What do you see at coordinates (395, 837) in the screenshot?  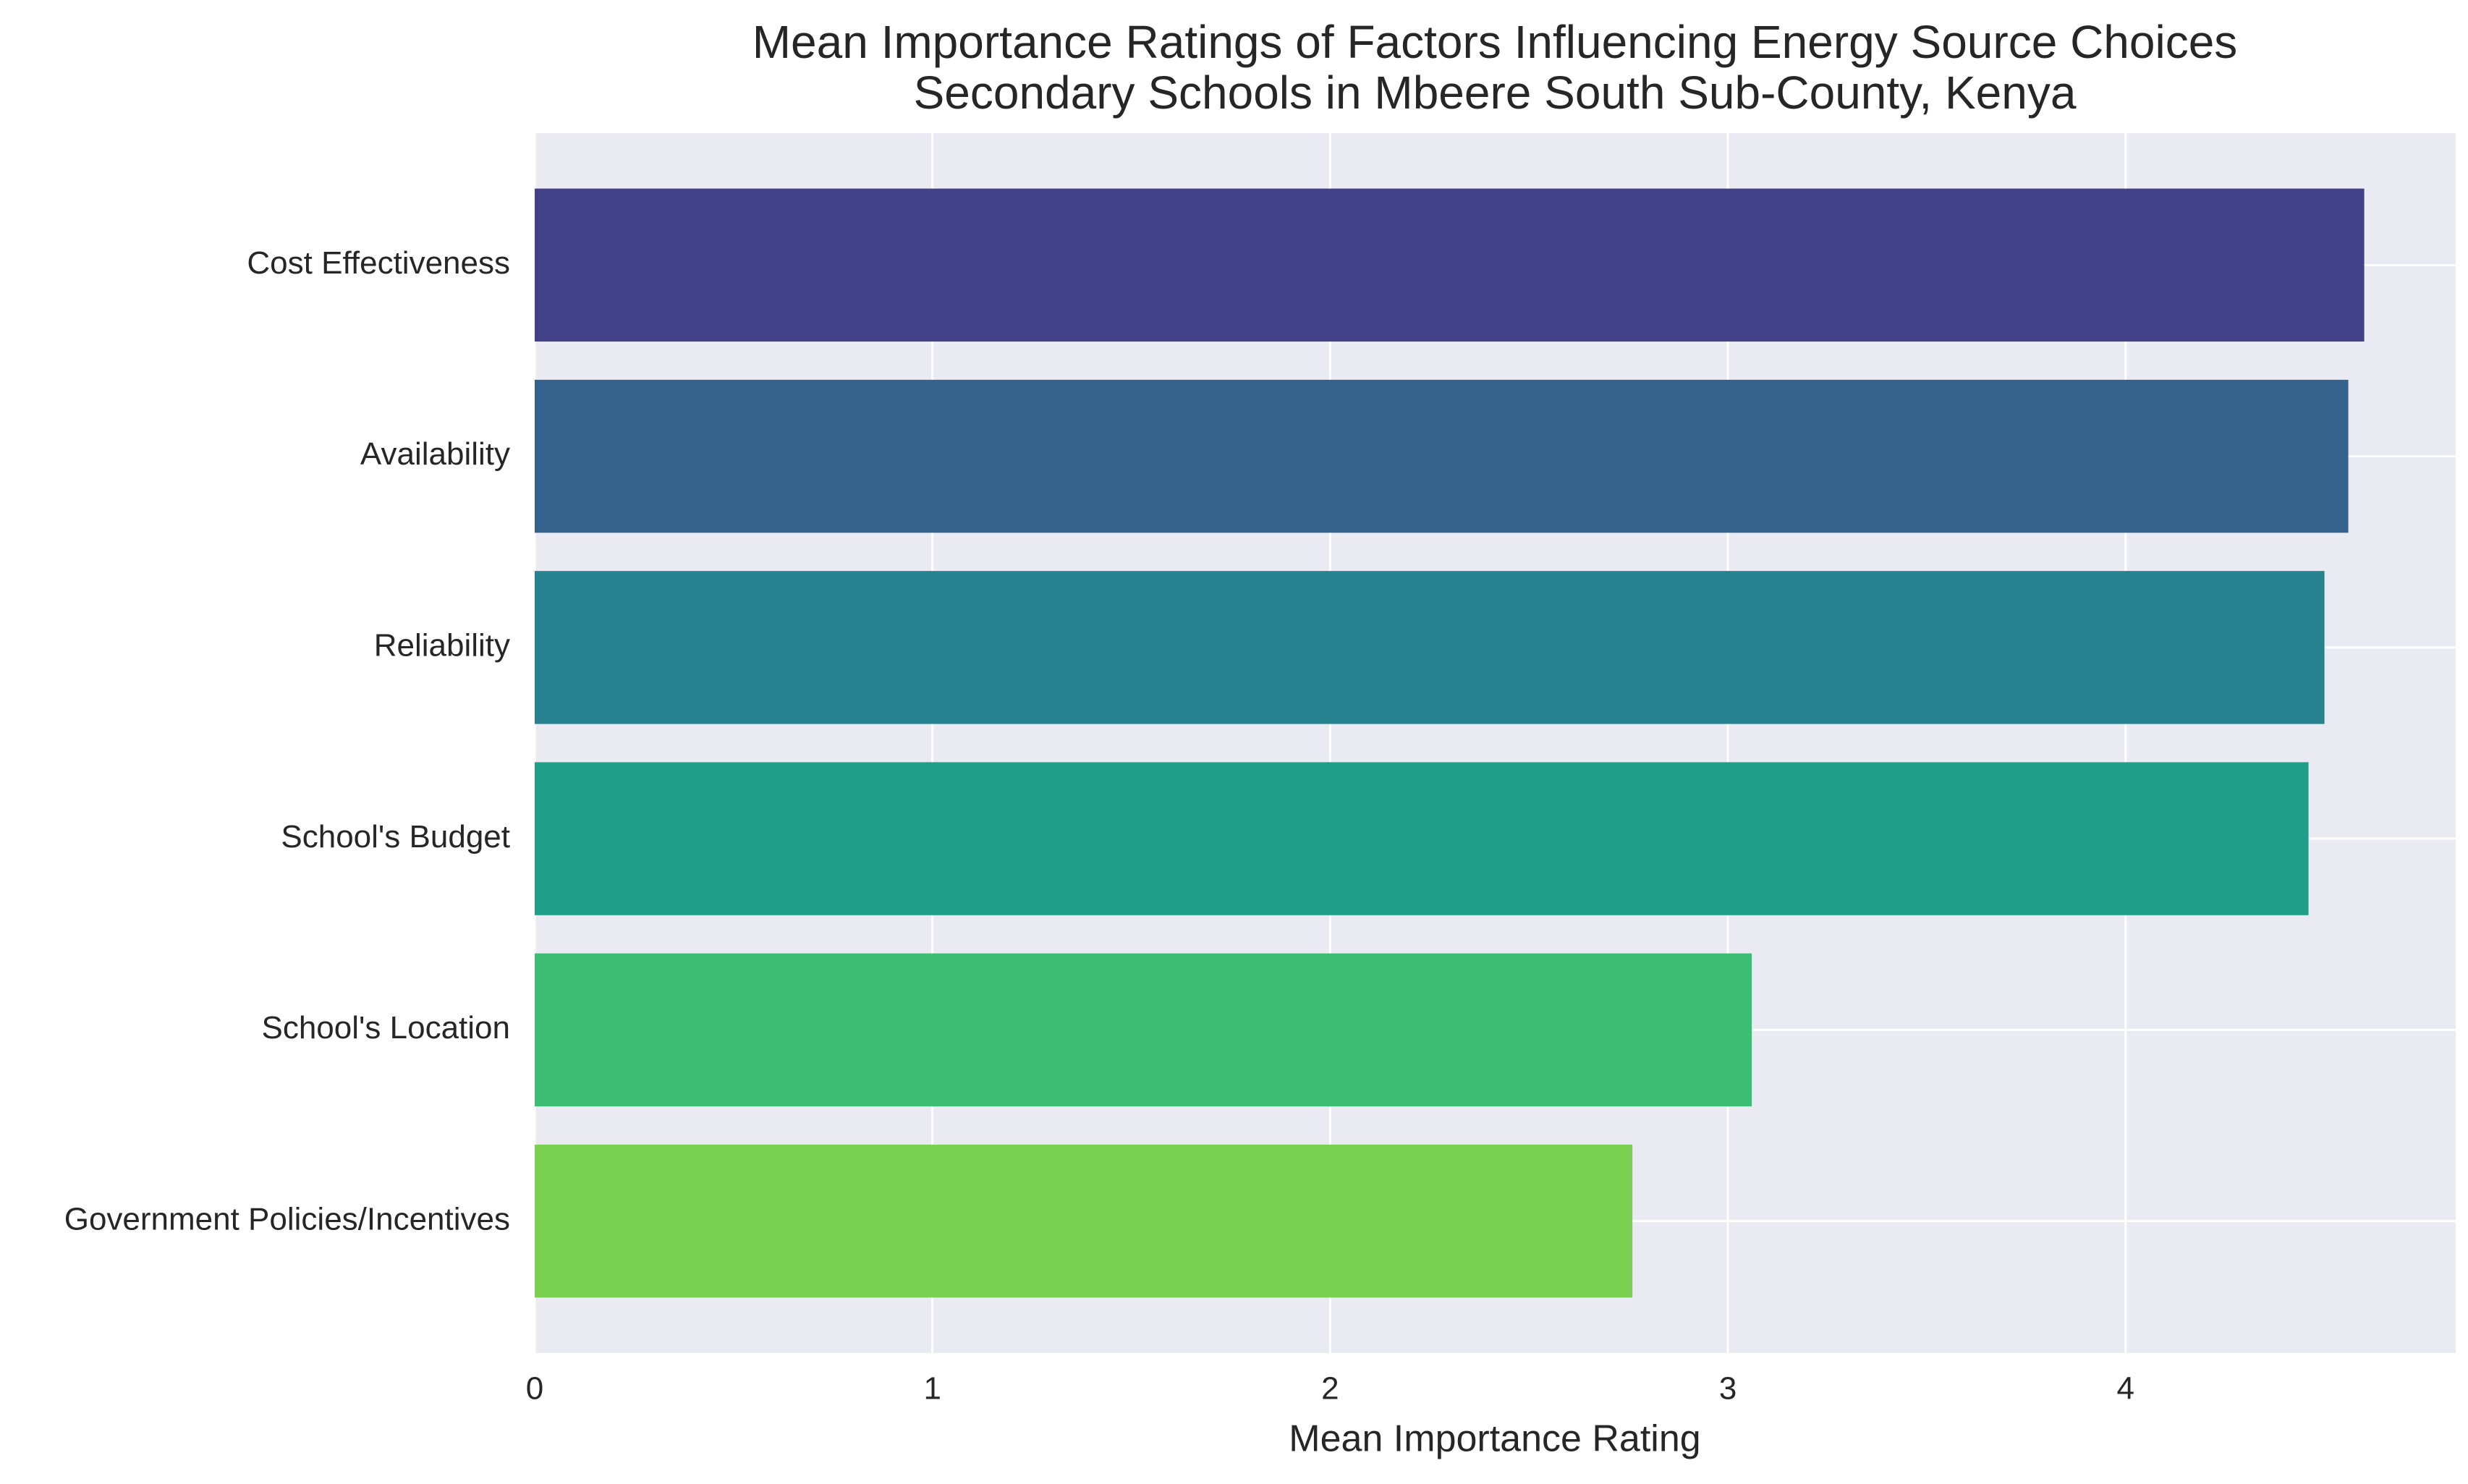 I see `y-tick-label: School's Budget` at bounding box center [395, 837].